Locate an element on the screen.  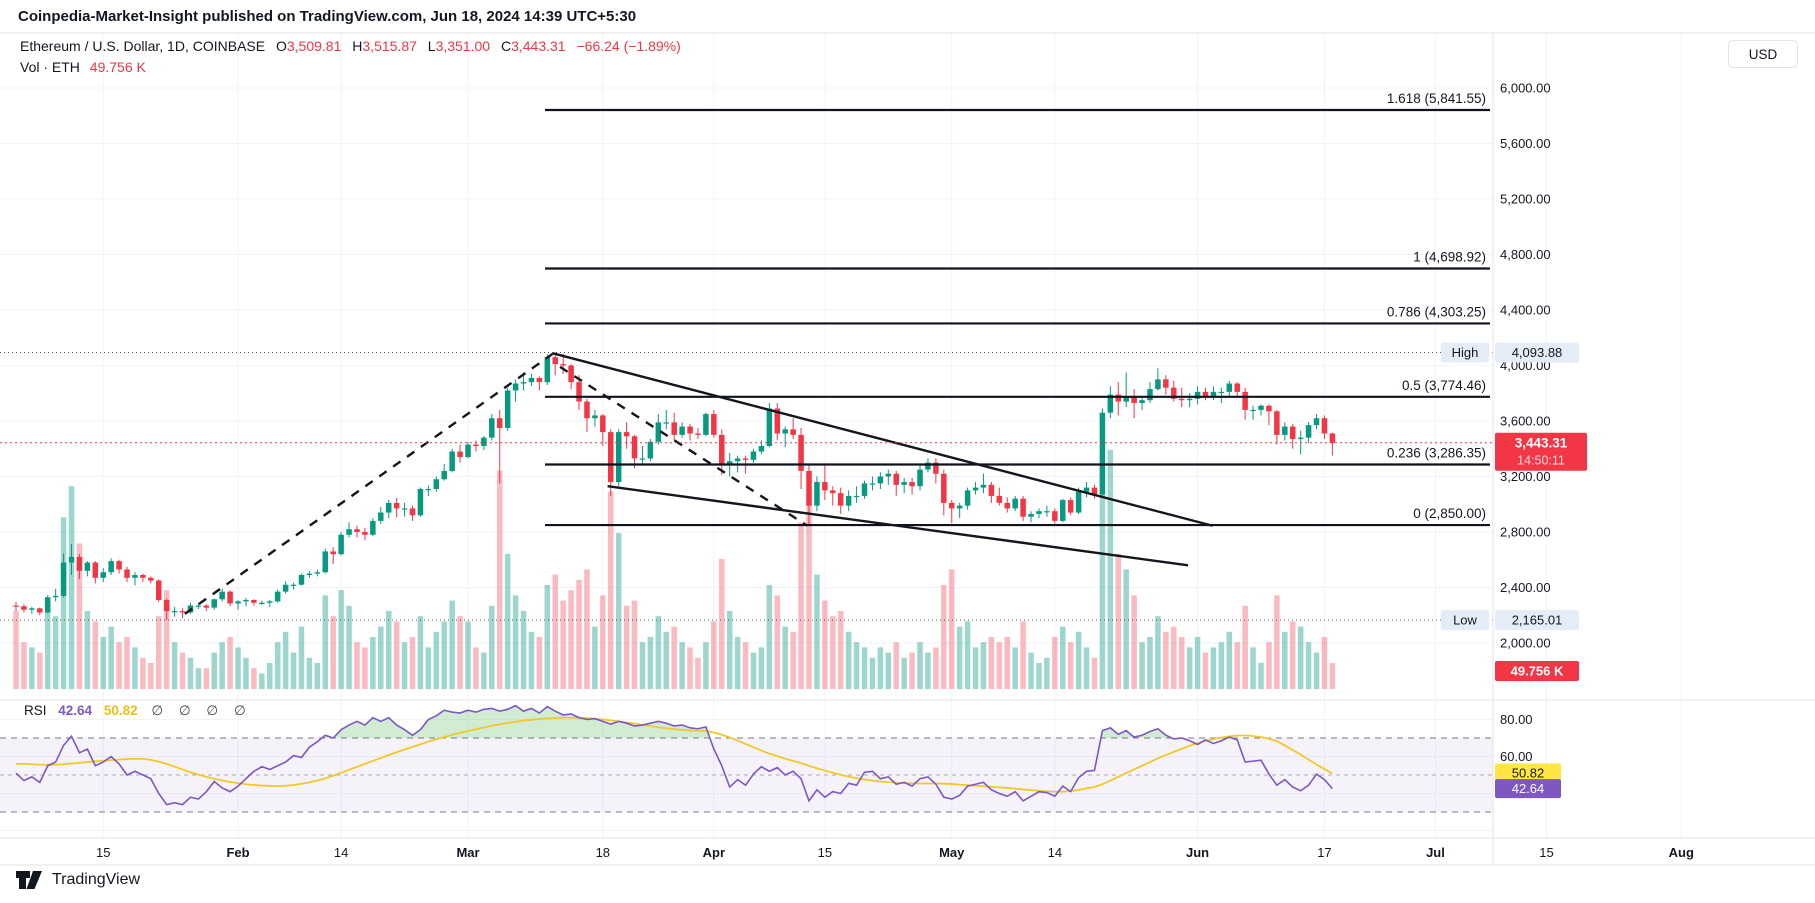
svg-text: 6,000.00 is located at coordinates (1525, 88).